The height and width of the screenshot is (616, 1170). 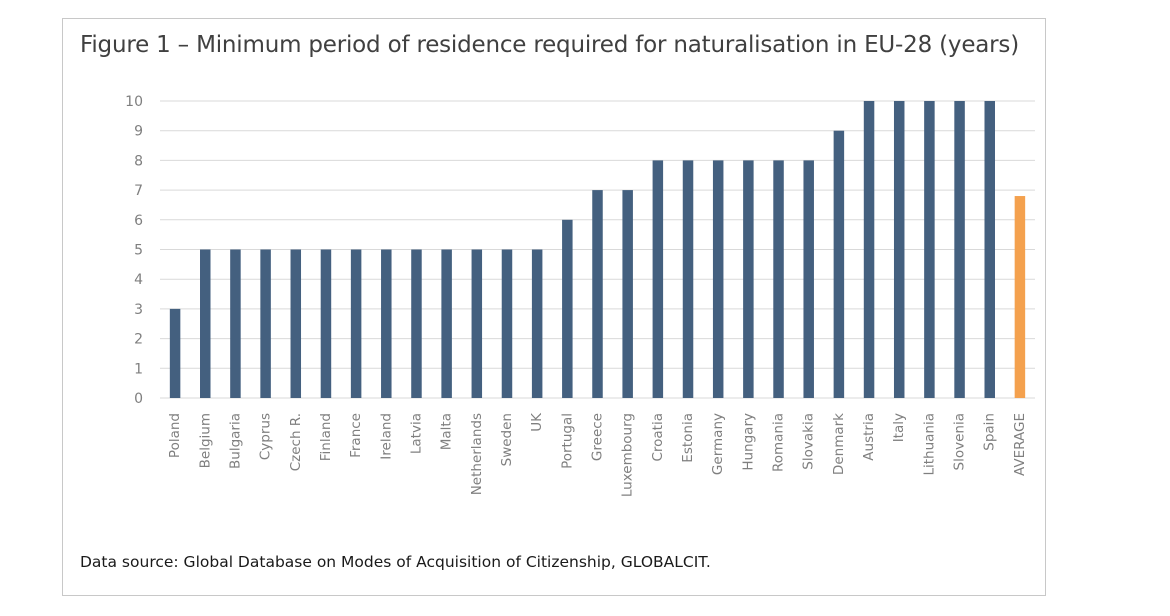 What do you see at coordinates (265, 323) in the screenshot?
I see `bar-cyprus` at bounding box center [265, 323].